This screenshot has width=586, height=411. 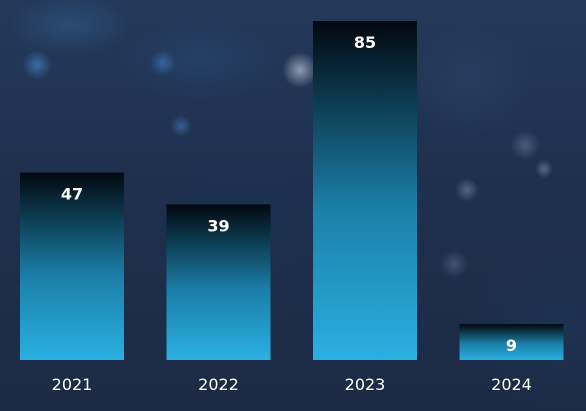 I want to click on bar-2024, so click(x=511, y=342).